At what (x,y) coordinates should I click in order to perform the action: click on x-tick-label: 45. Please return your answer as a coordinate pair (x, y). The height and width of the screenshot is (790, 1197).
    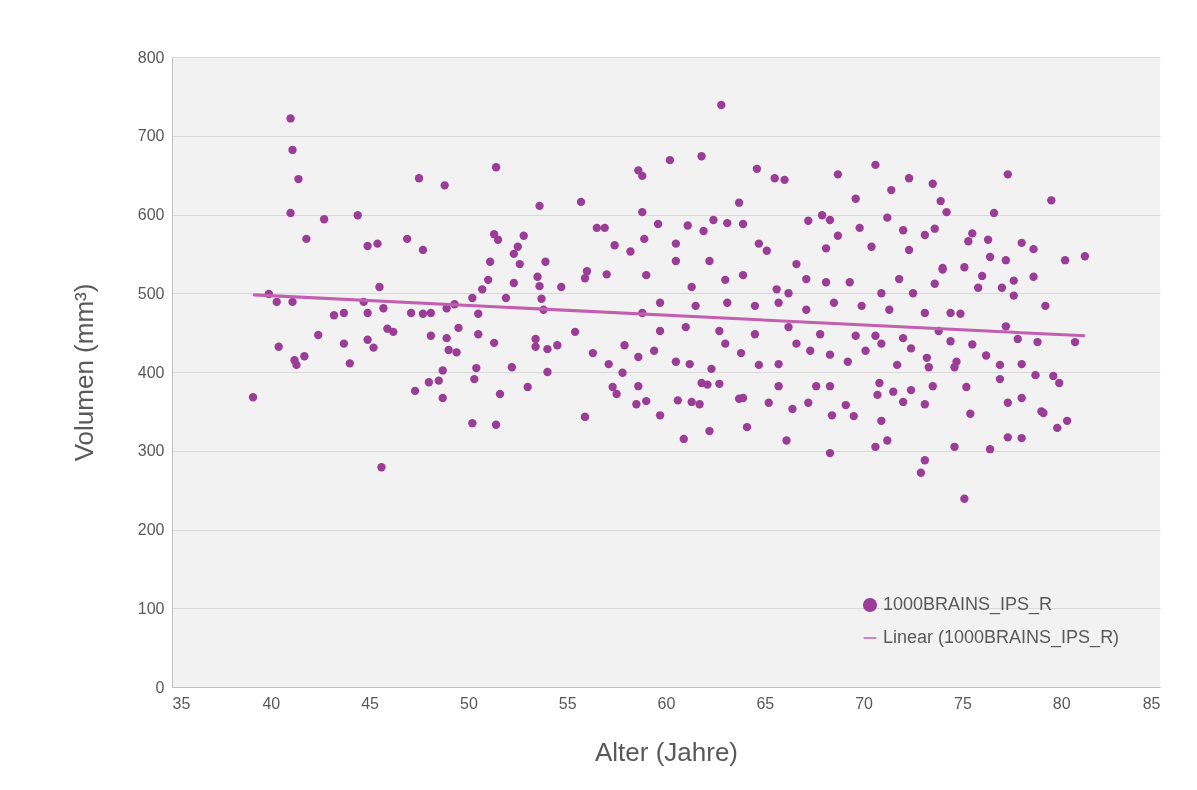
    Looking at the image, I should click on (370, 703).